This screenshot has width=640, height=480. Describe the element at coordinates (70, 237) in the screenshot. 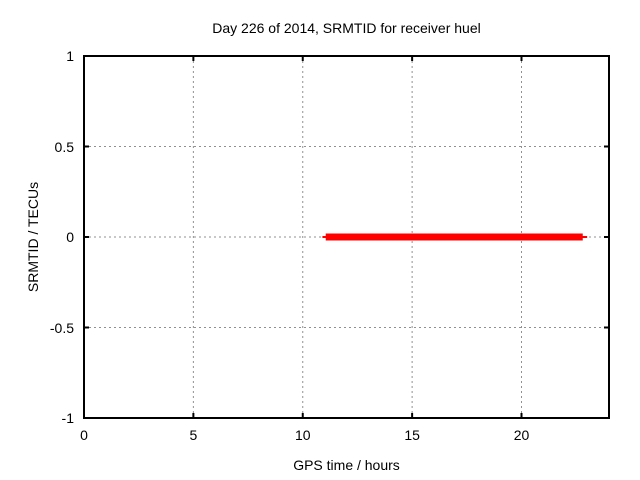

I see `y-tick-label: 0` at that location.